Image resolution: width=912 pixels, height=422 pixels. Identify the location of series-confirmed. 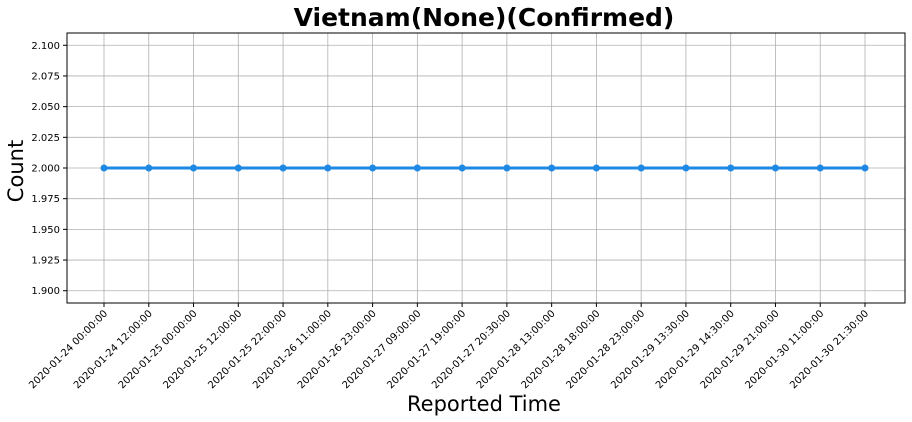
(484, 168).